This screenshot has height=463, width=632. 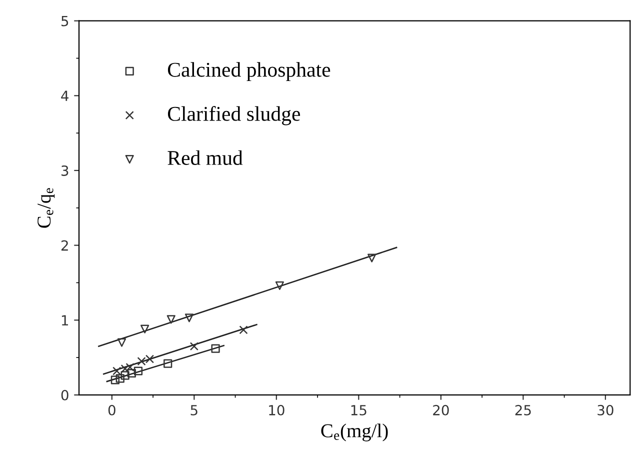 What do you see at coordinates (64, 95) in the screenshot?
I see `y-tick-label: 4` at bounding box center [64, 95].